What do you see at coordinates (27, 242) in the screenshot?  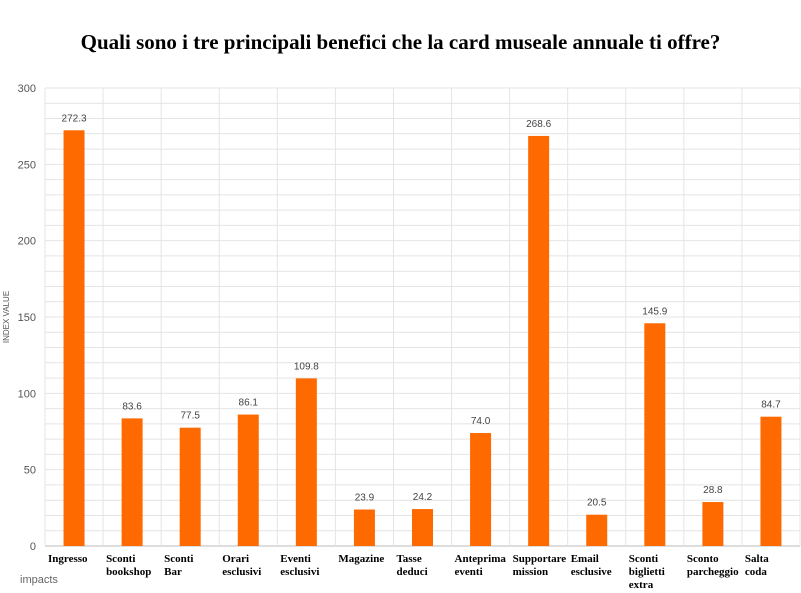 I see `y-tick-label: 200` at bounding box center [27, 242].